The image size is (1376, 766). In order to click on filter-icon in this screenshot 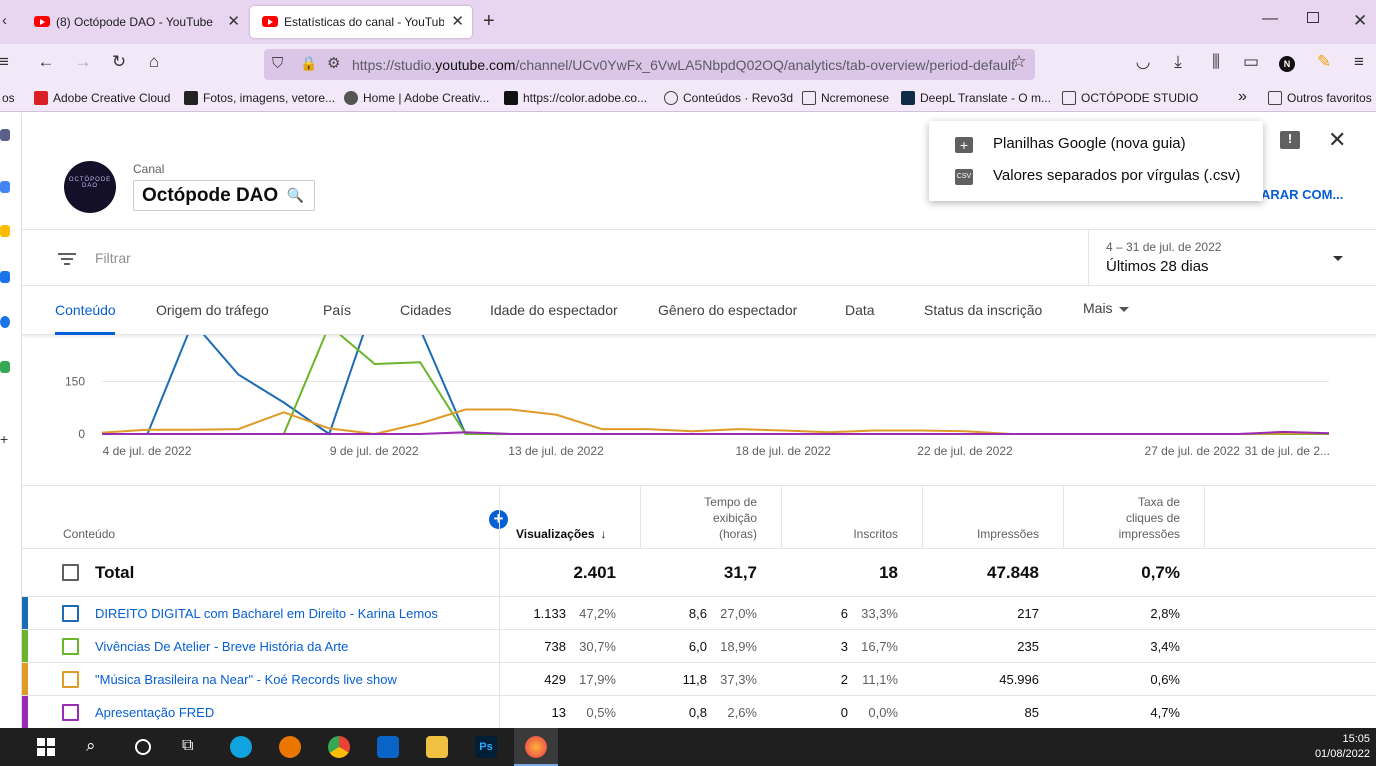, I will do `click(67, 259)`.